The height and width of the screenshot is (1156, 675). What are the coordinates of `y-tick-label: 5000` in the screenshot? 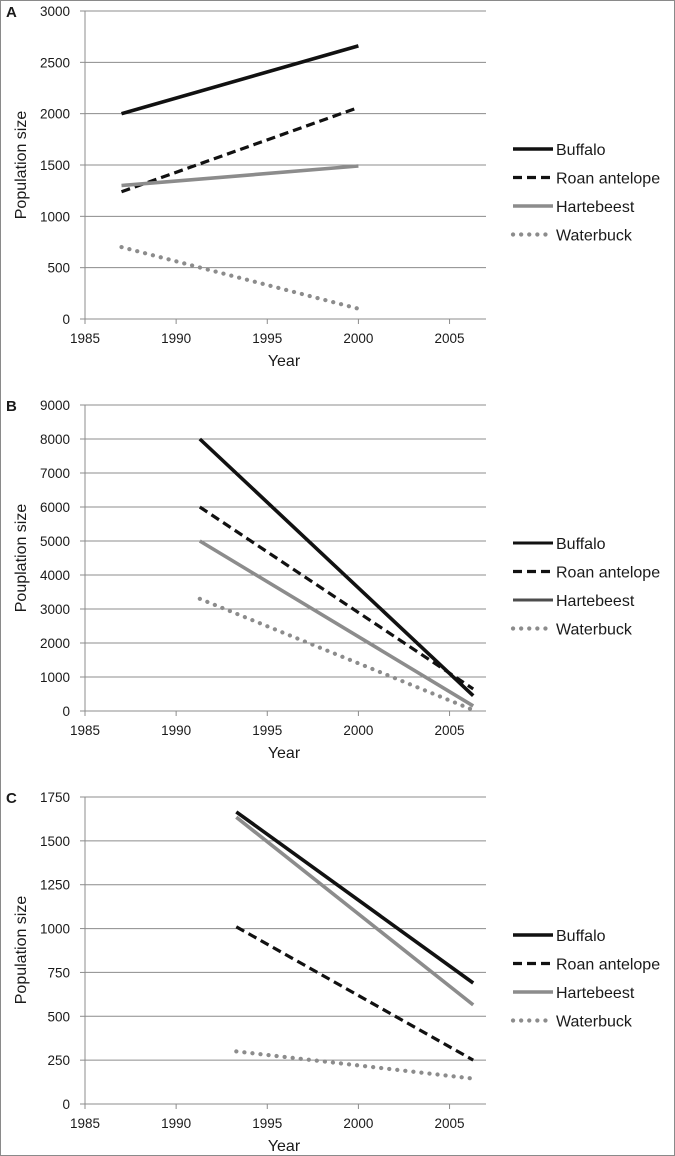 It's located at (55, 541).